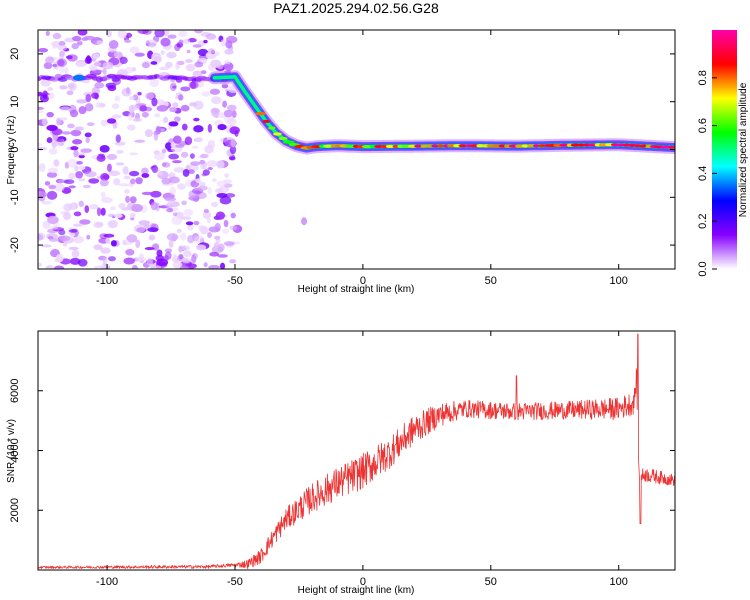  What do you see at coordinates (15, 450) in the screenshot?
I see `snr-ytick-label: 4000` at bounding box center [15, 450].